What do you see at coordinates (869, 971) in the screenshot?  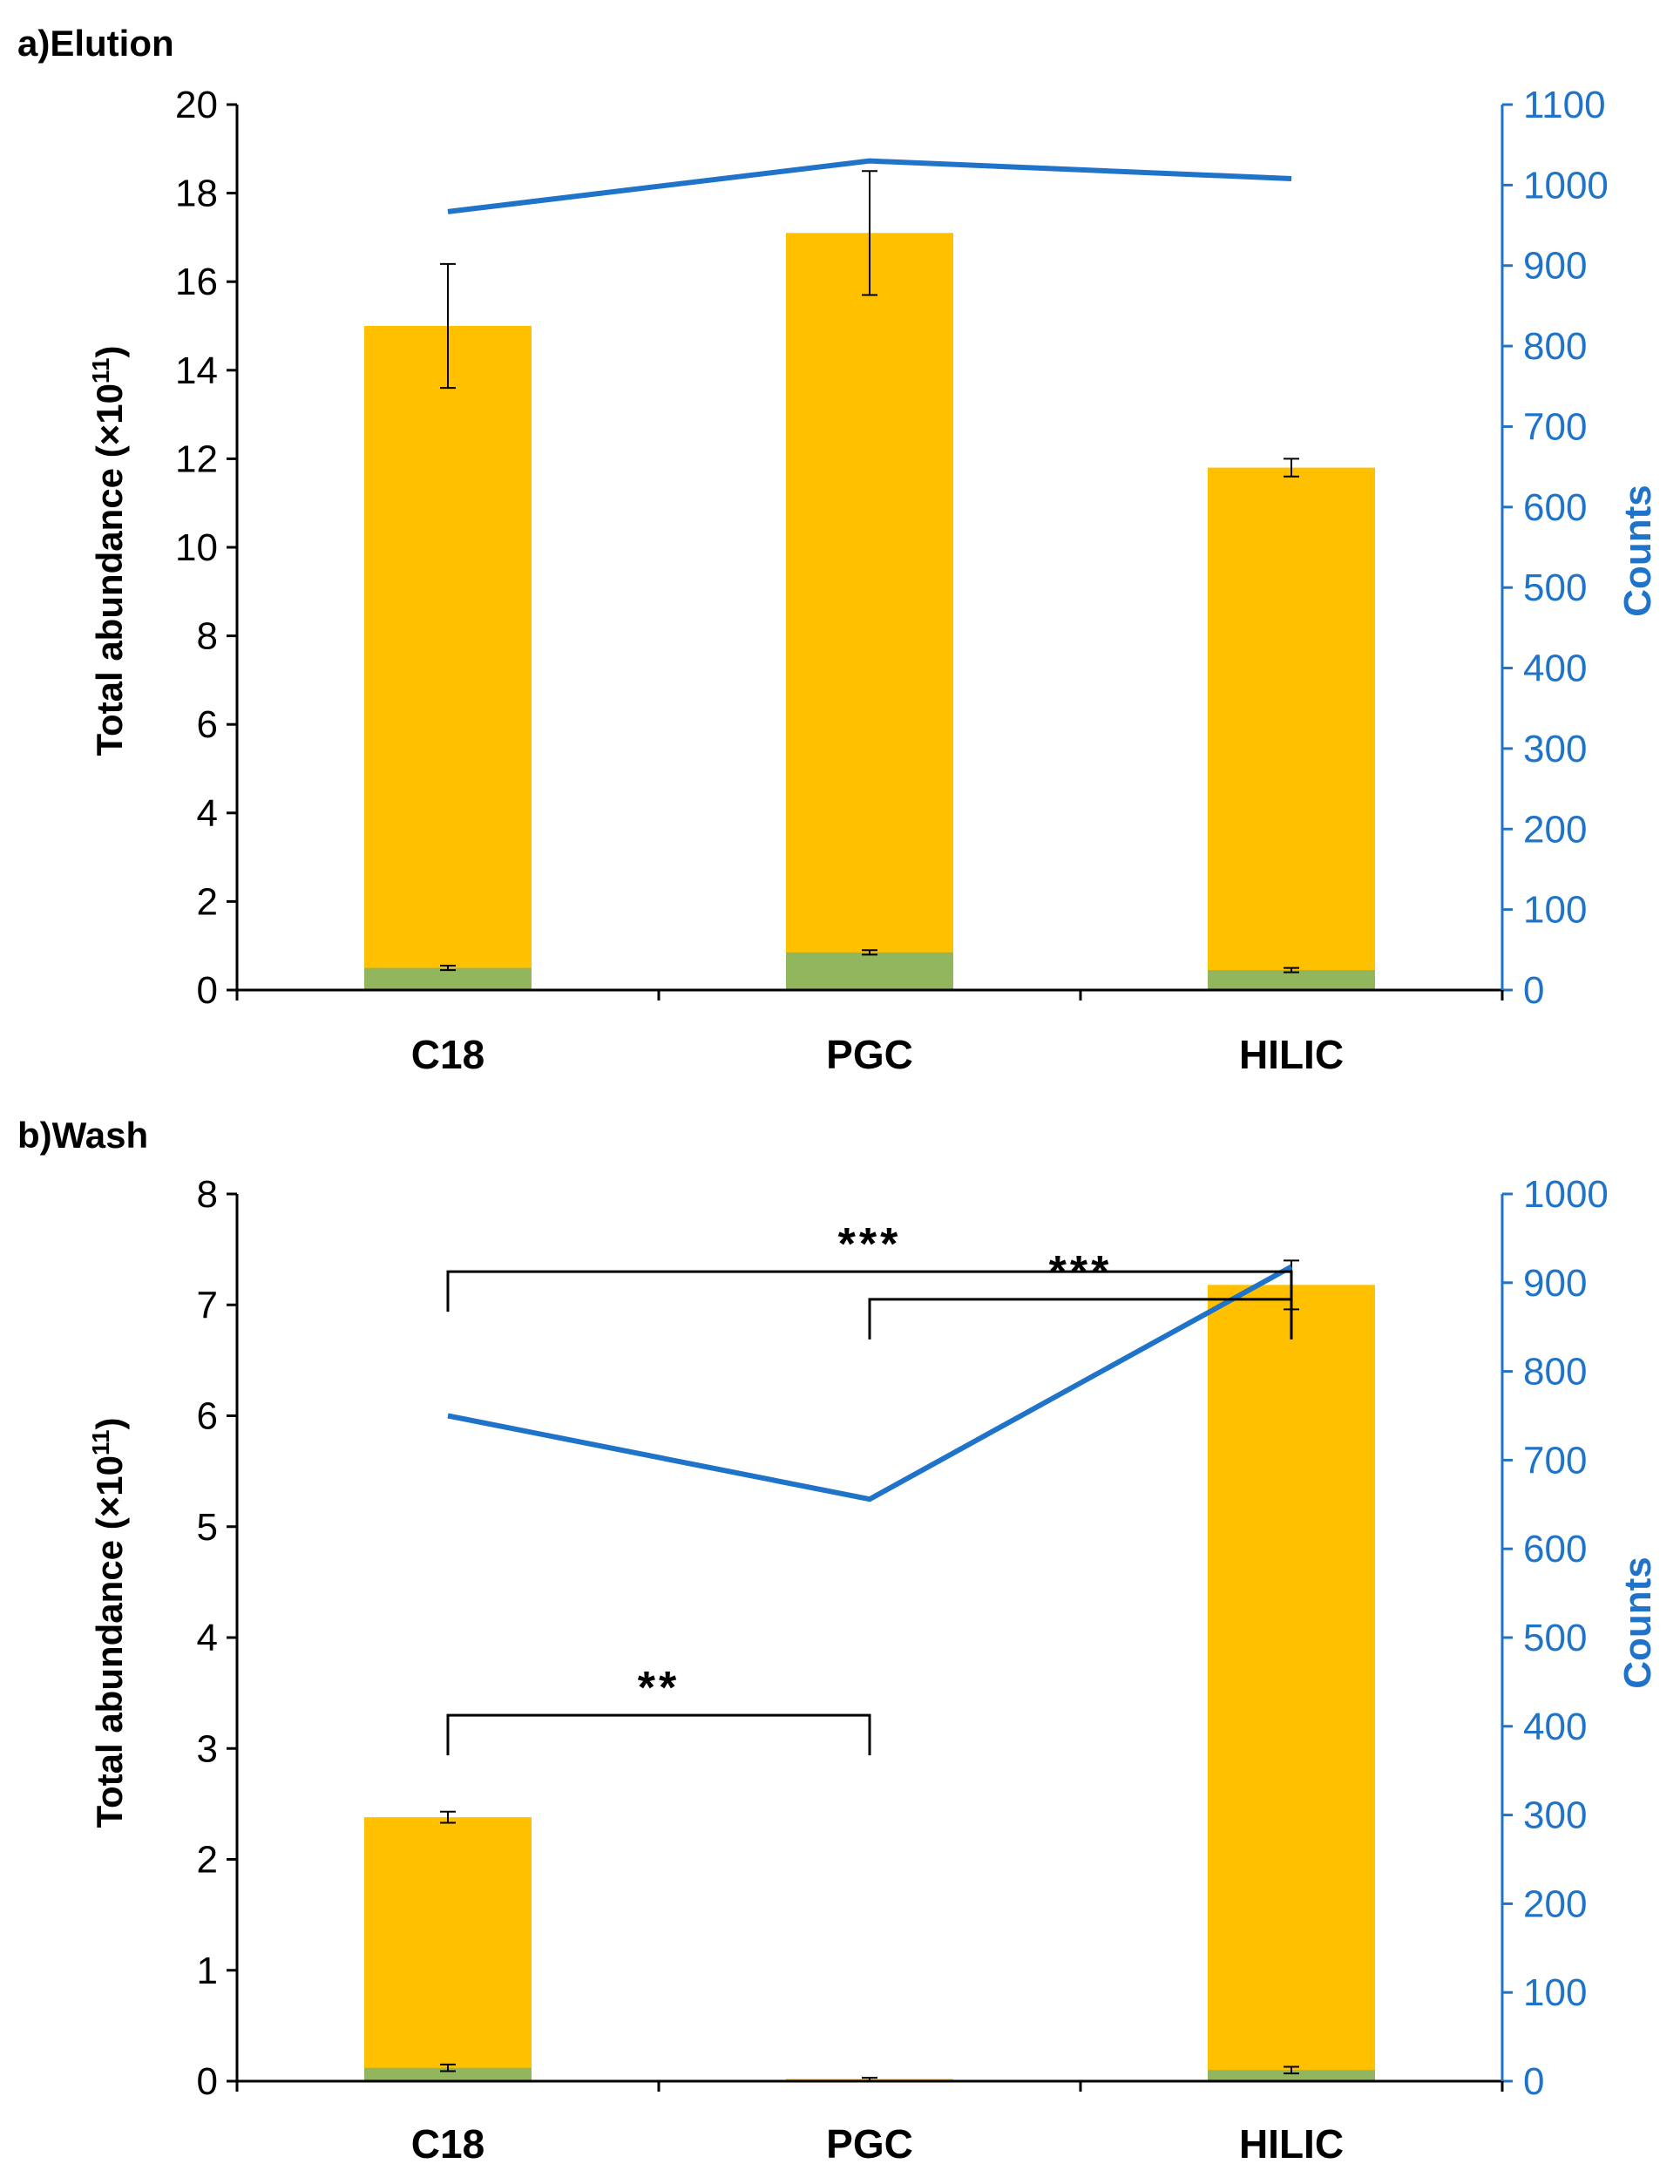 I see `bar-minor-pgc` at bounding box center [869, 971].